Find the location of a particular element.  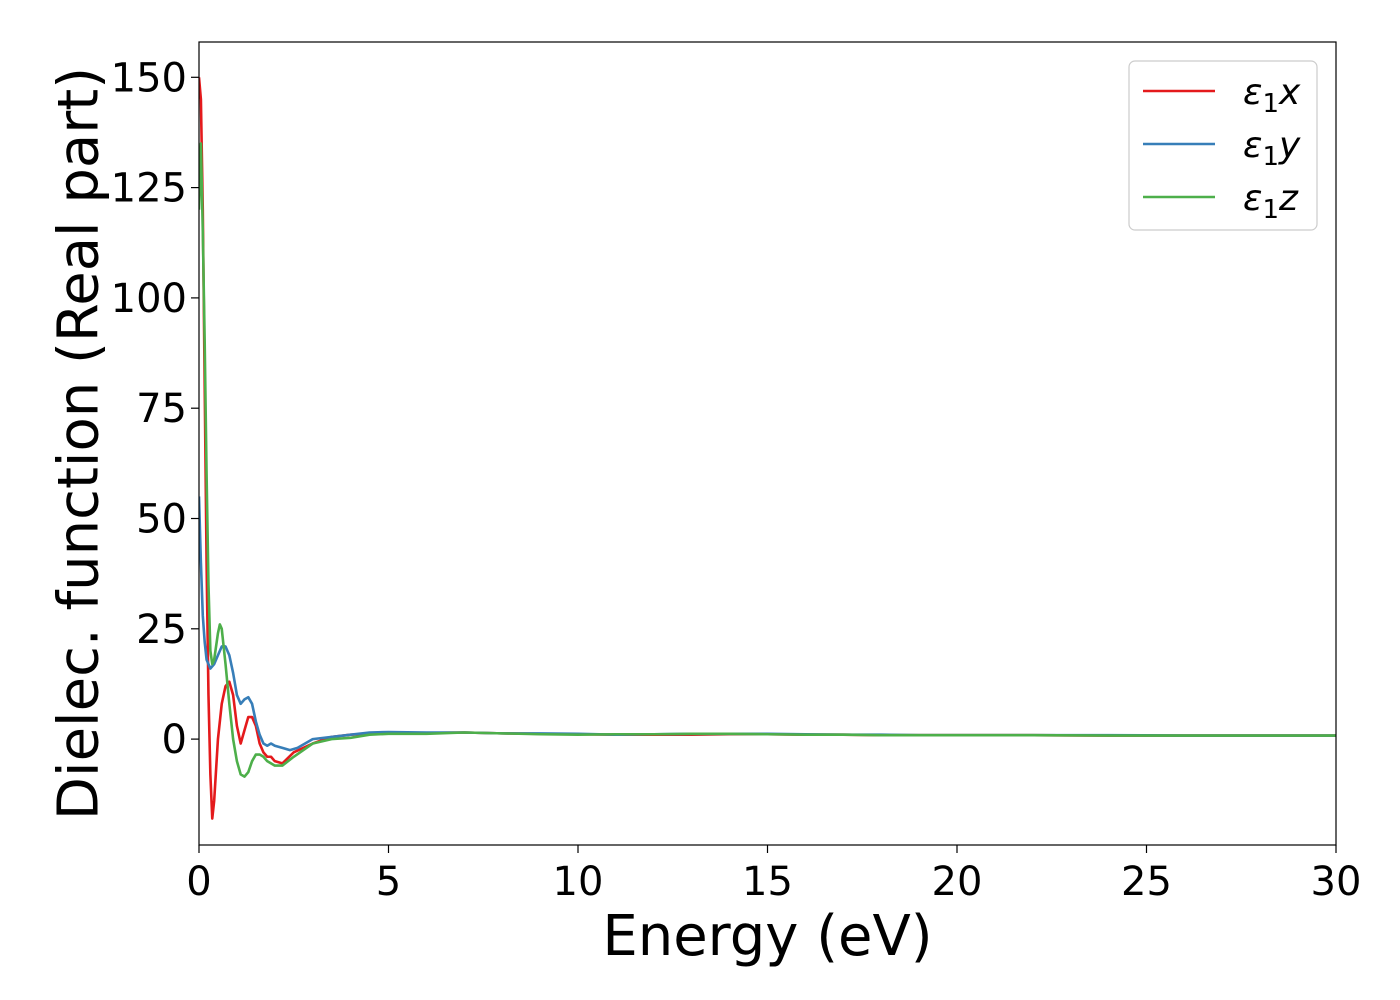

y-tick-label: 75 is located at coordinates (161, 409).